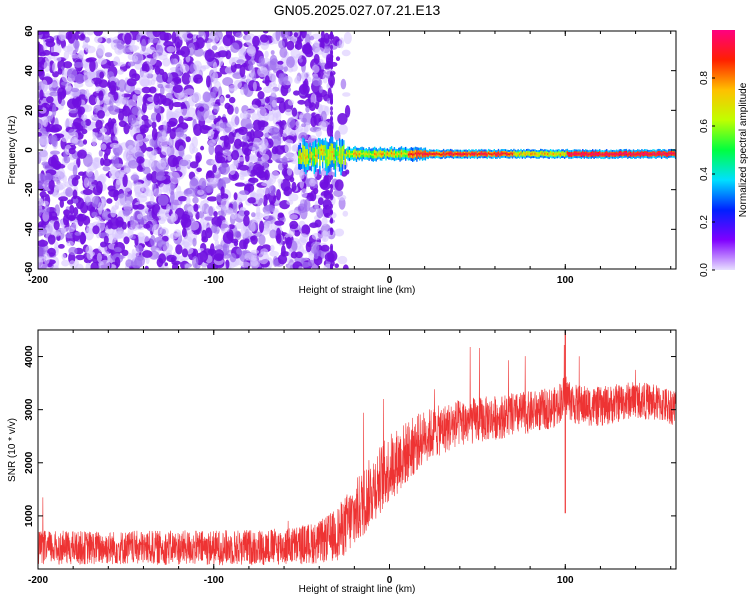 The width and height of the screenshot is (750, 600). What do you see at coordinates (390, 580) in the screenshot?
I see `x-tick-label: 0` at bounding box center [390, 580].